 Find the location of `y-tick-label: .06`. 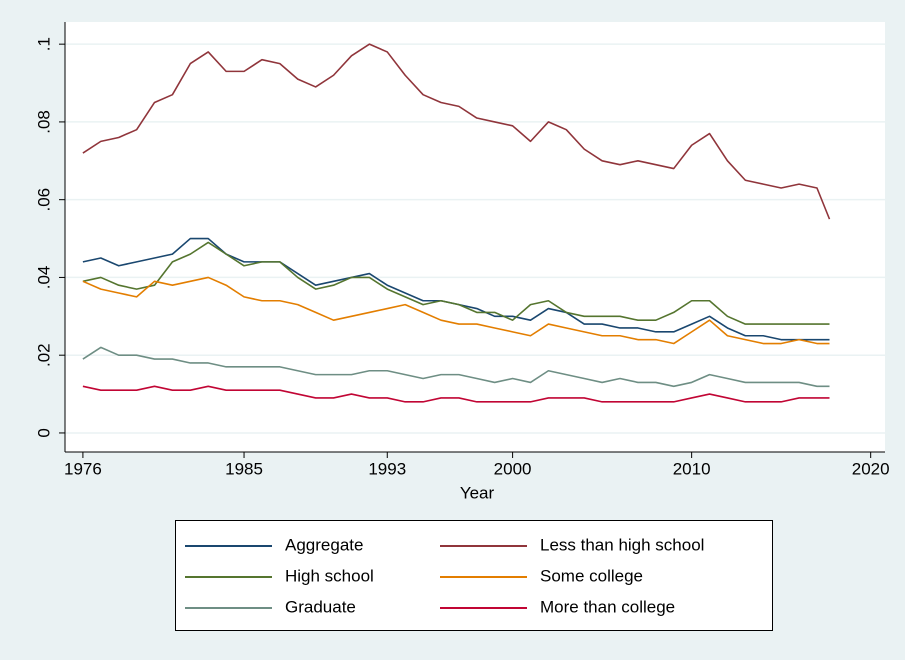

y-tick-label: .06 is located at coordinates (43, 200).